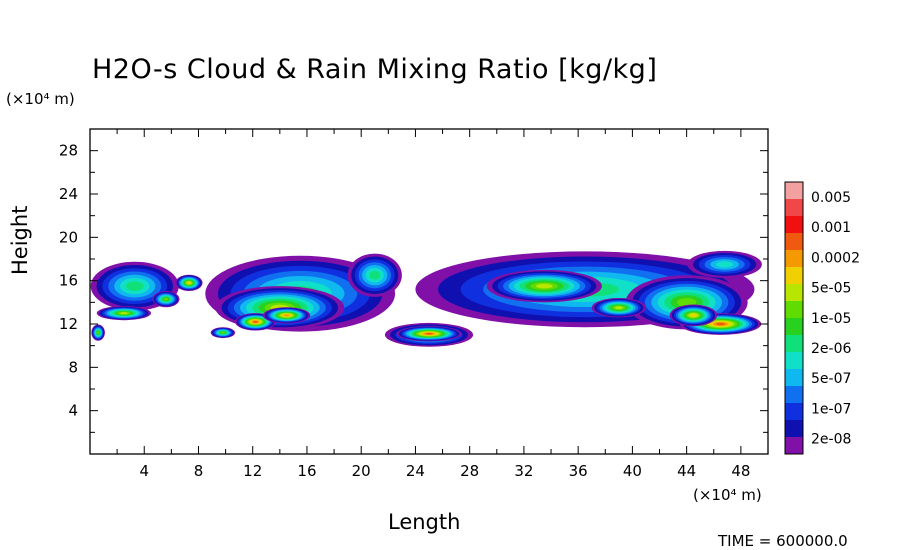 This screenshot has height=550, width=904. I want to click on colorbar-label: 2e-08, so click(831, 440).